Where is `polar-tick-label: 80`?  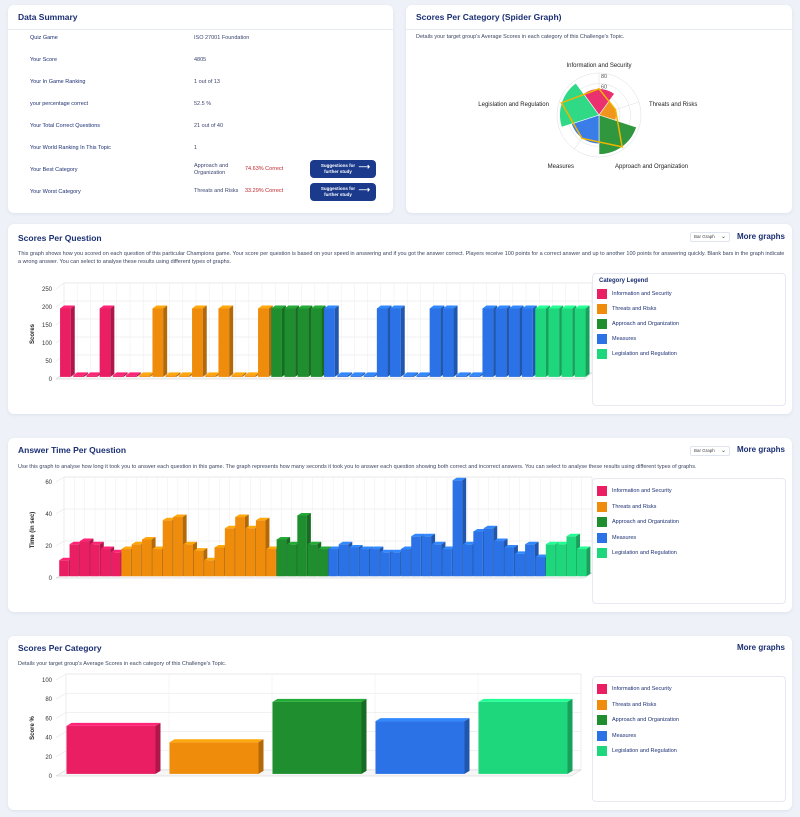
polar-tick-label: 80 is located at coordinates (604, 77).